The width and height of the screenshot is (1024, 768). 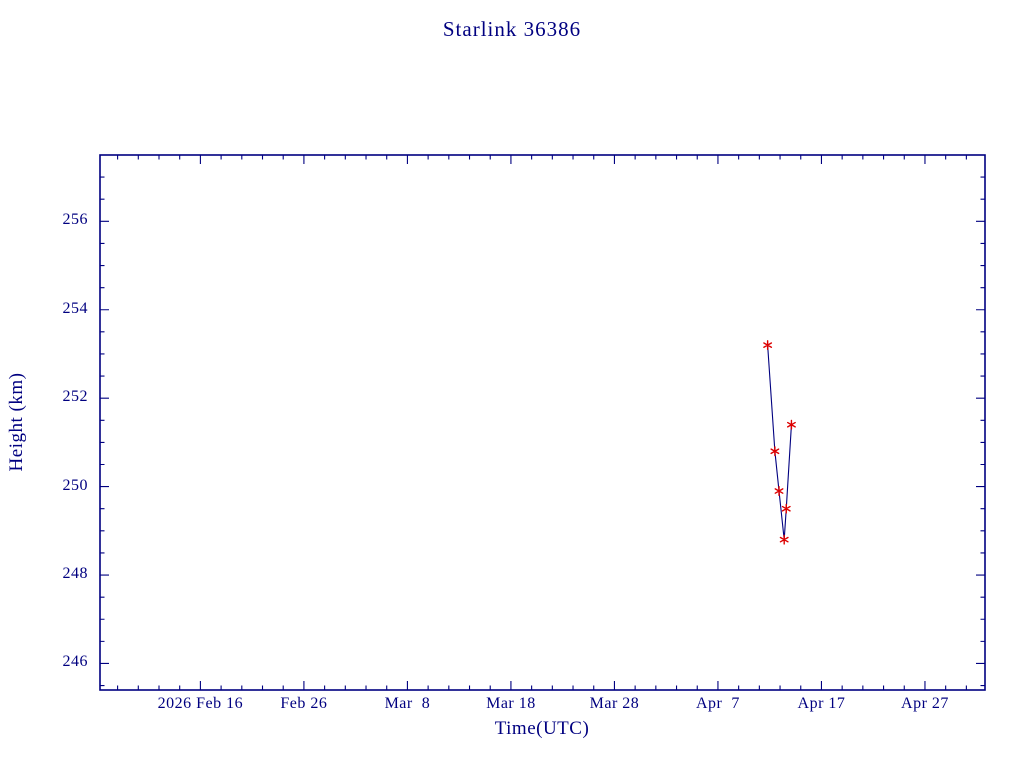 I want to click on x-tick-label: Apr 17, so click(x=821, y=703).